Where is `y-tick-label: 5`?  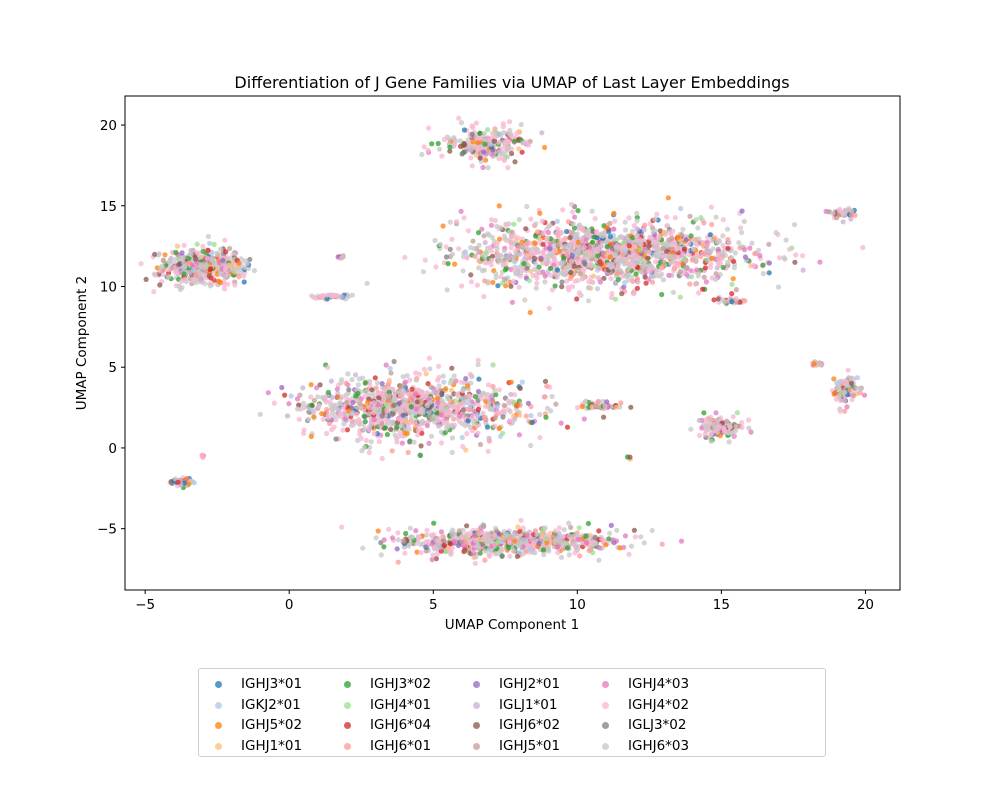 y-tick-label: 5 is located at coordinates (112, 368).